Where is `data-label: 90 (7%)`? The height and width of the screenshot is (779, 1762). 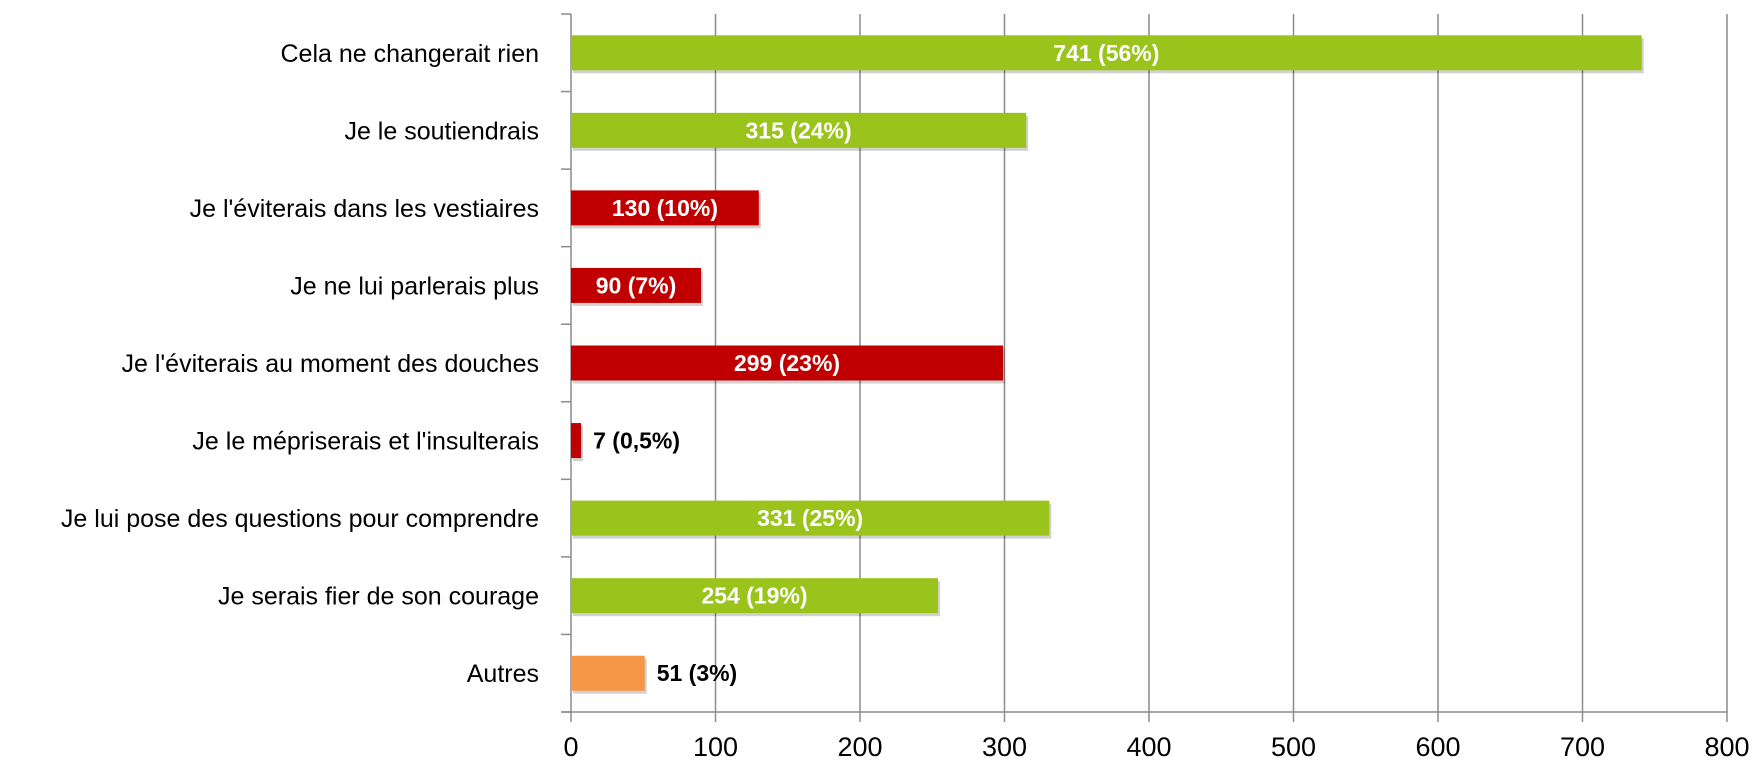 data-label: 90 (7%) is located at coordinates (636, 285).